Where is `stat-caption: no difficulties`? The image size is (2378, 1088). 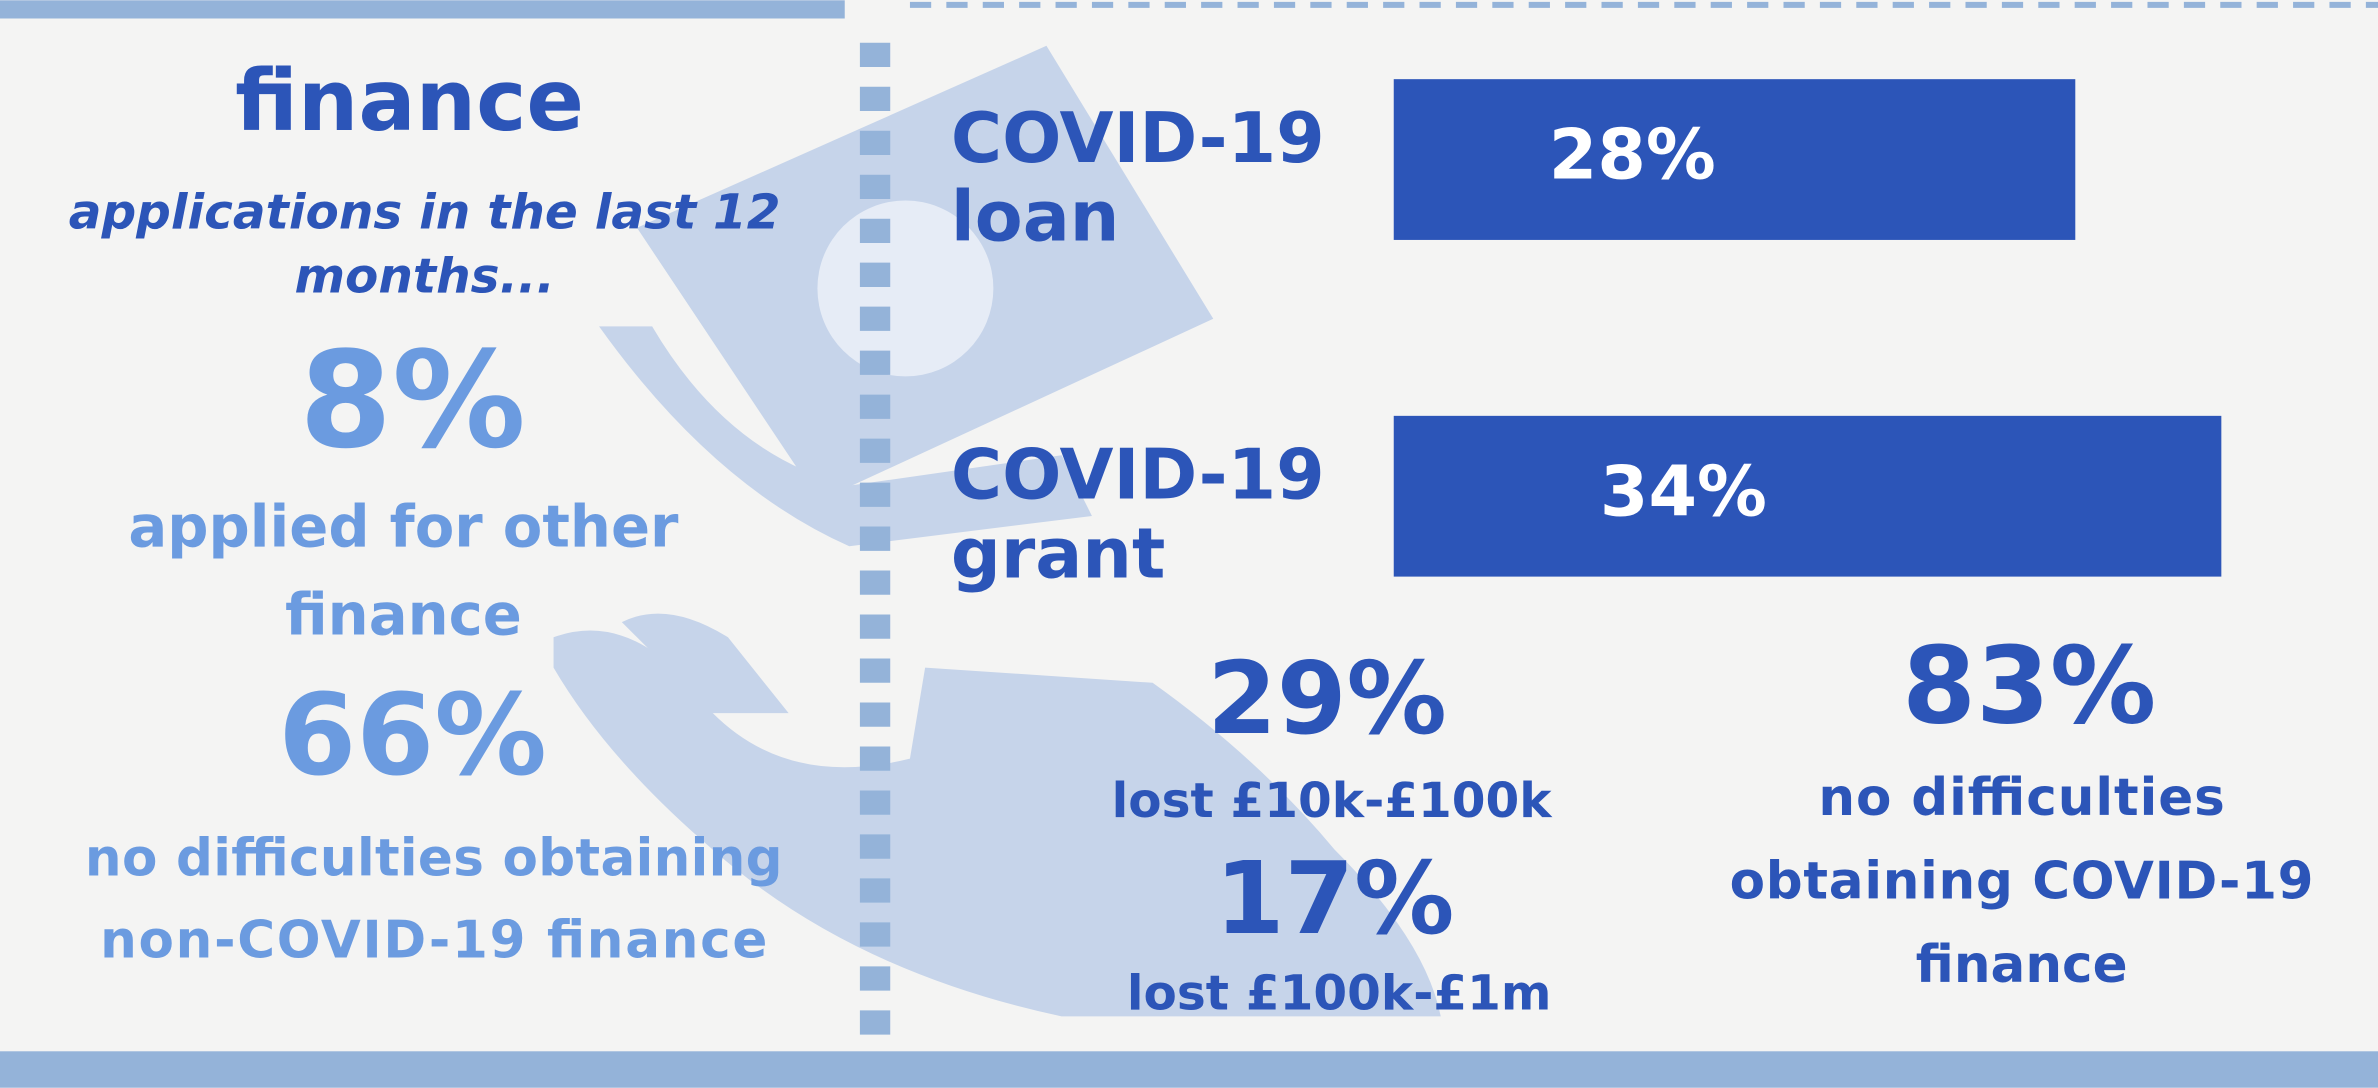 stat-caption: no difficulties is located at coordinates (2021, 798).